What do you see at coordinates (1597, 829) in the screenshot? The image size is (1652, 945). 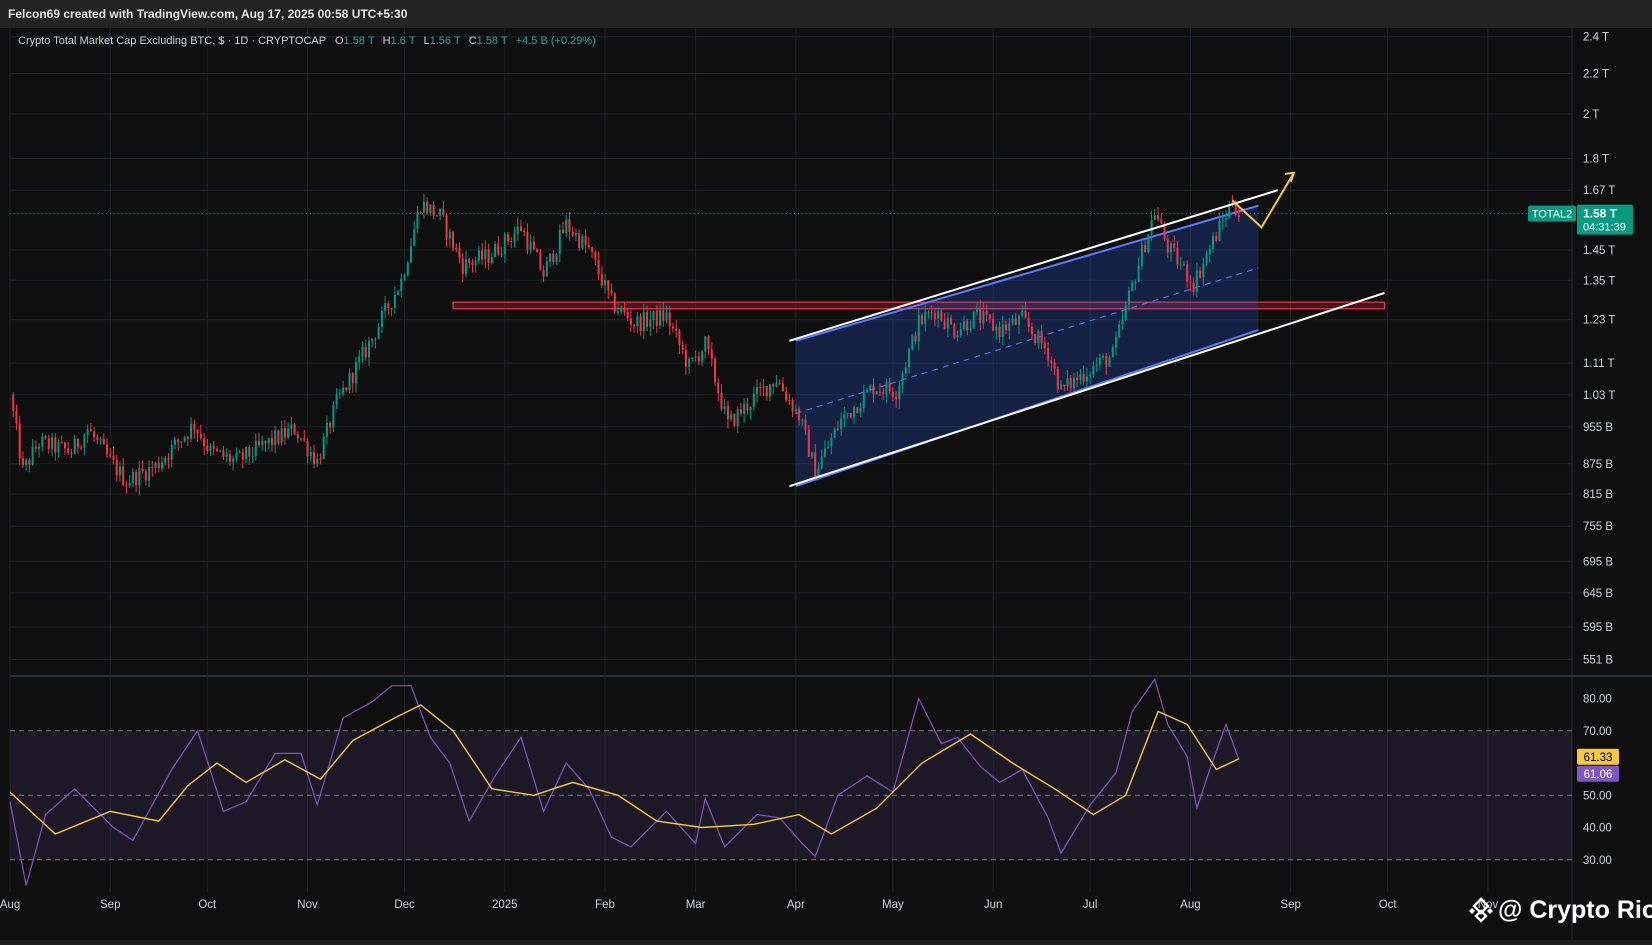 I see `rsi-tick-label: 40.00` at bounding box center [1597, 829].